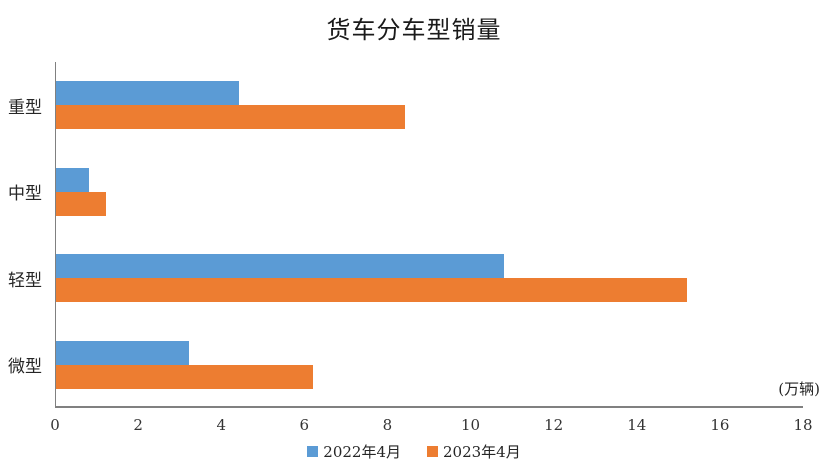 This screenshot has width=828, height=471. What do you see at coordinates (304, 425) in the screenshot?
I see `x-tick-label: 6` at bounding box center [304, 425].